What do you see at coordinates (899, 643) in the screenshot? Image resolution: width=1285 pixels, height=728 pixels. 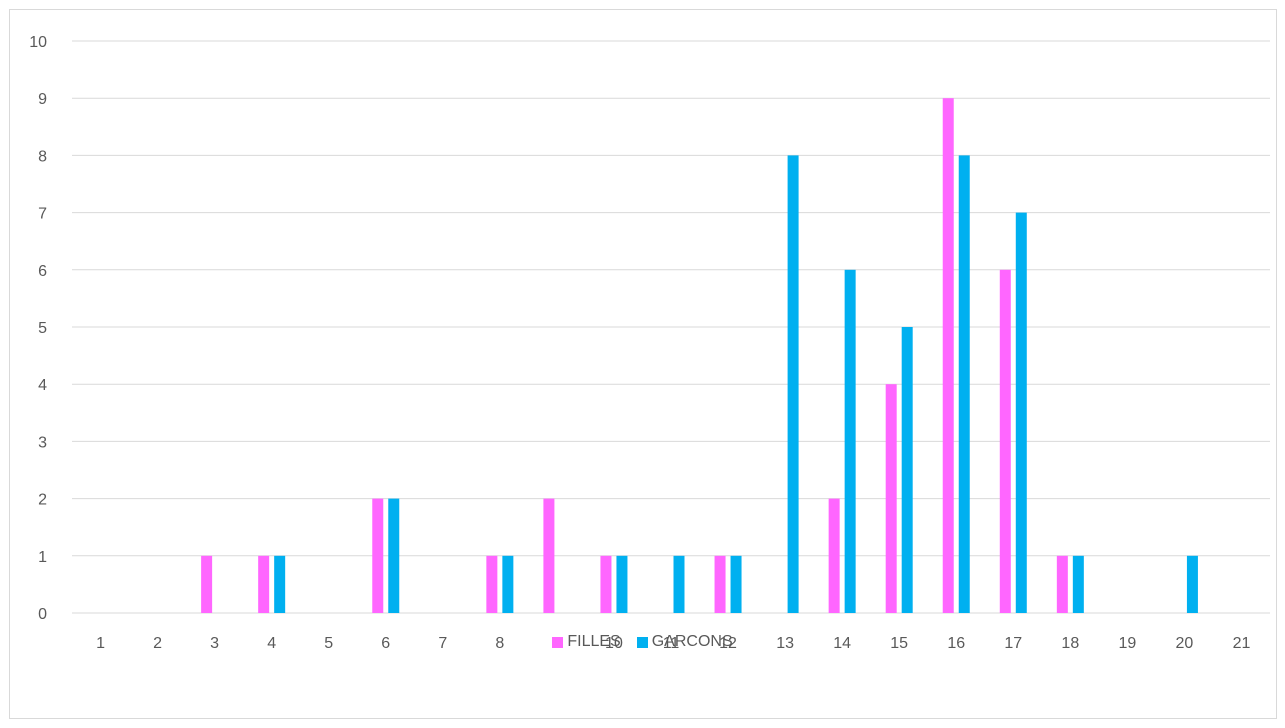 I see `x-tick-label: 15` at bounding box center [899, 643].